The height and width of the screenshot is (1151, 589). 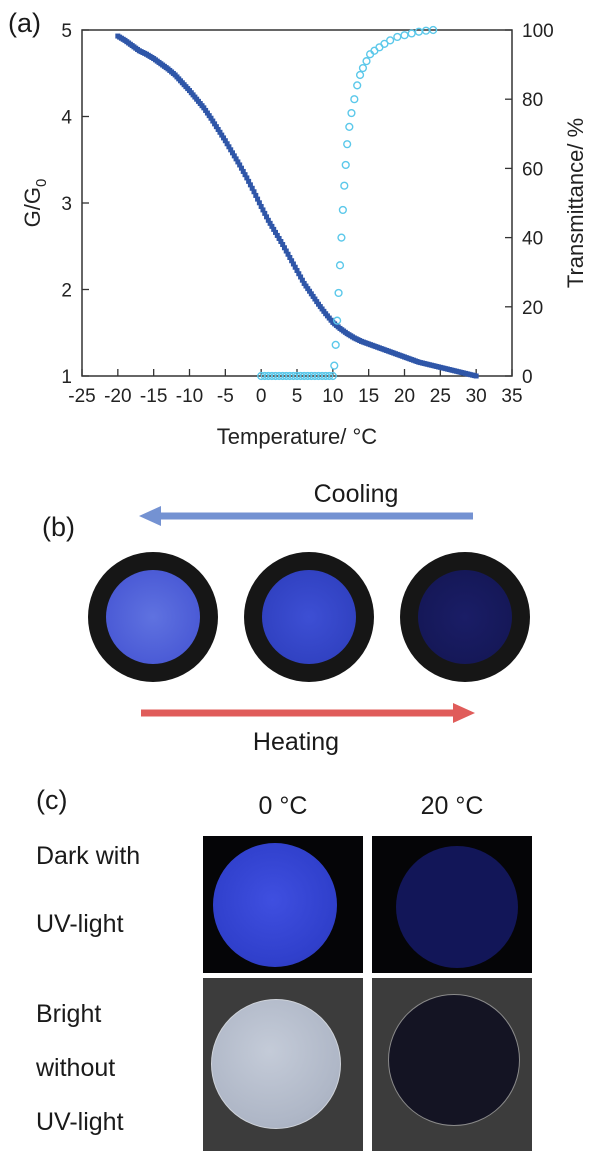 I want to click on heating-label: Heating, so click(x=296, y=742).